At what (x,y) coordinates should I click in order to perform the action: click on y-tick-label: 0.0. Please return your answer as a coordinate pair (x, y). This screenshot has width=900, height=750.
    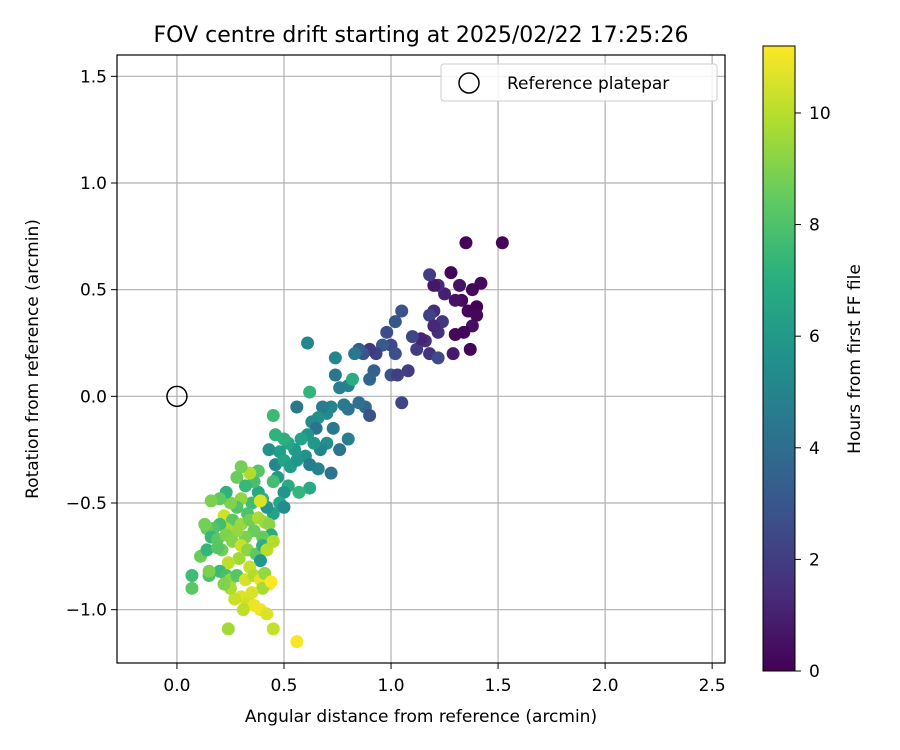
    Looking at the image, I should click on (93, 397).